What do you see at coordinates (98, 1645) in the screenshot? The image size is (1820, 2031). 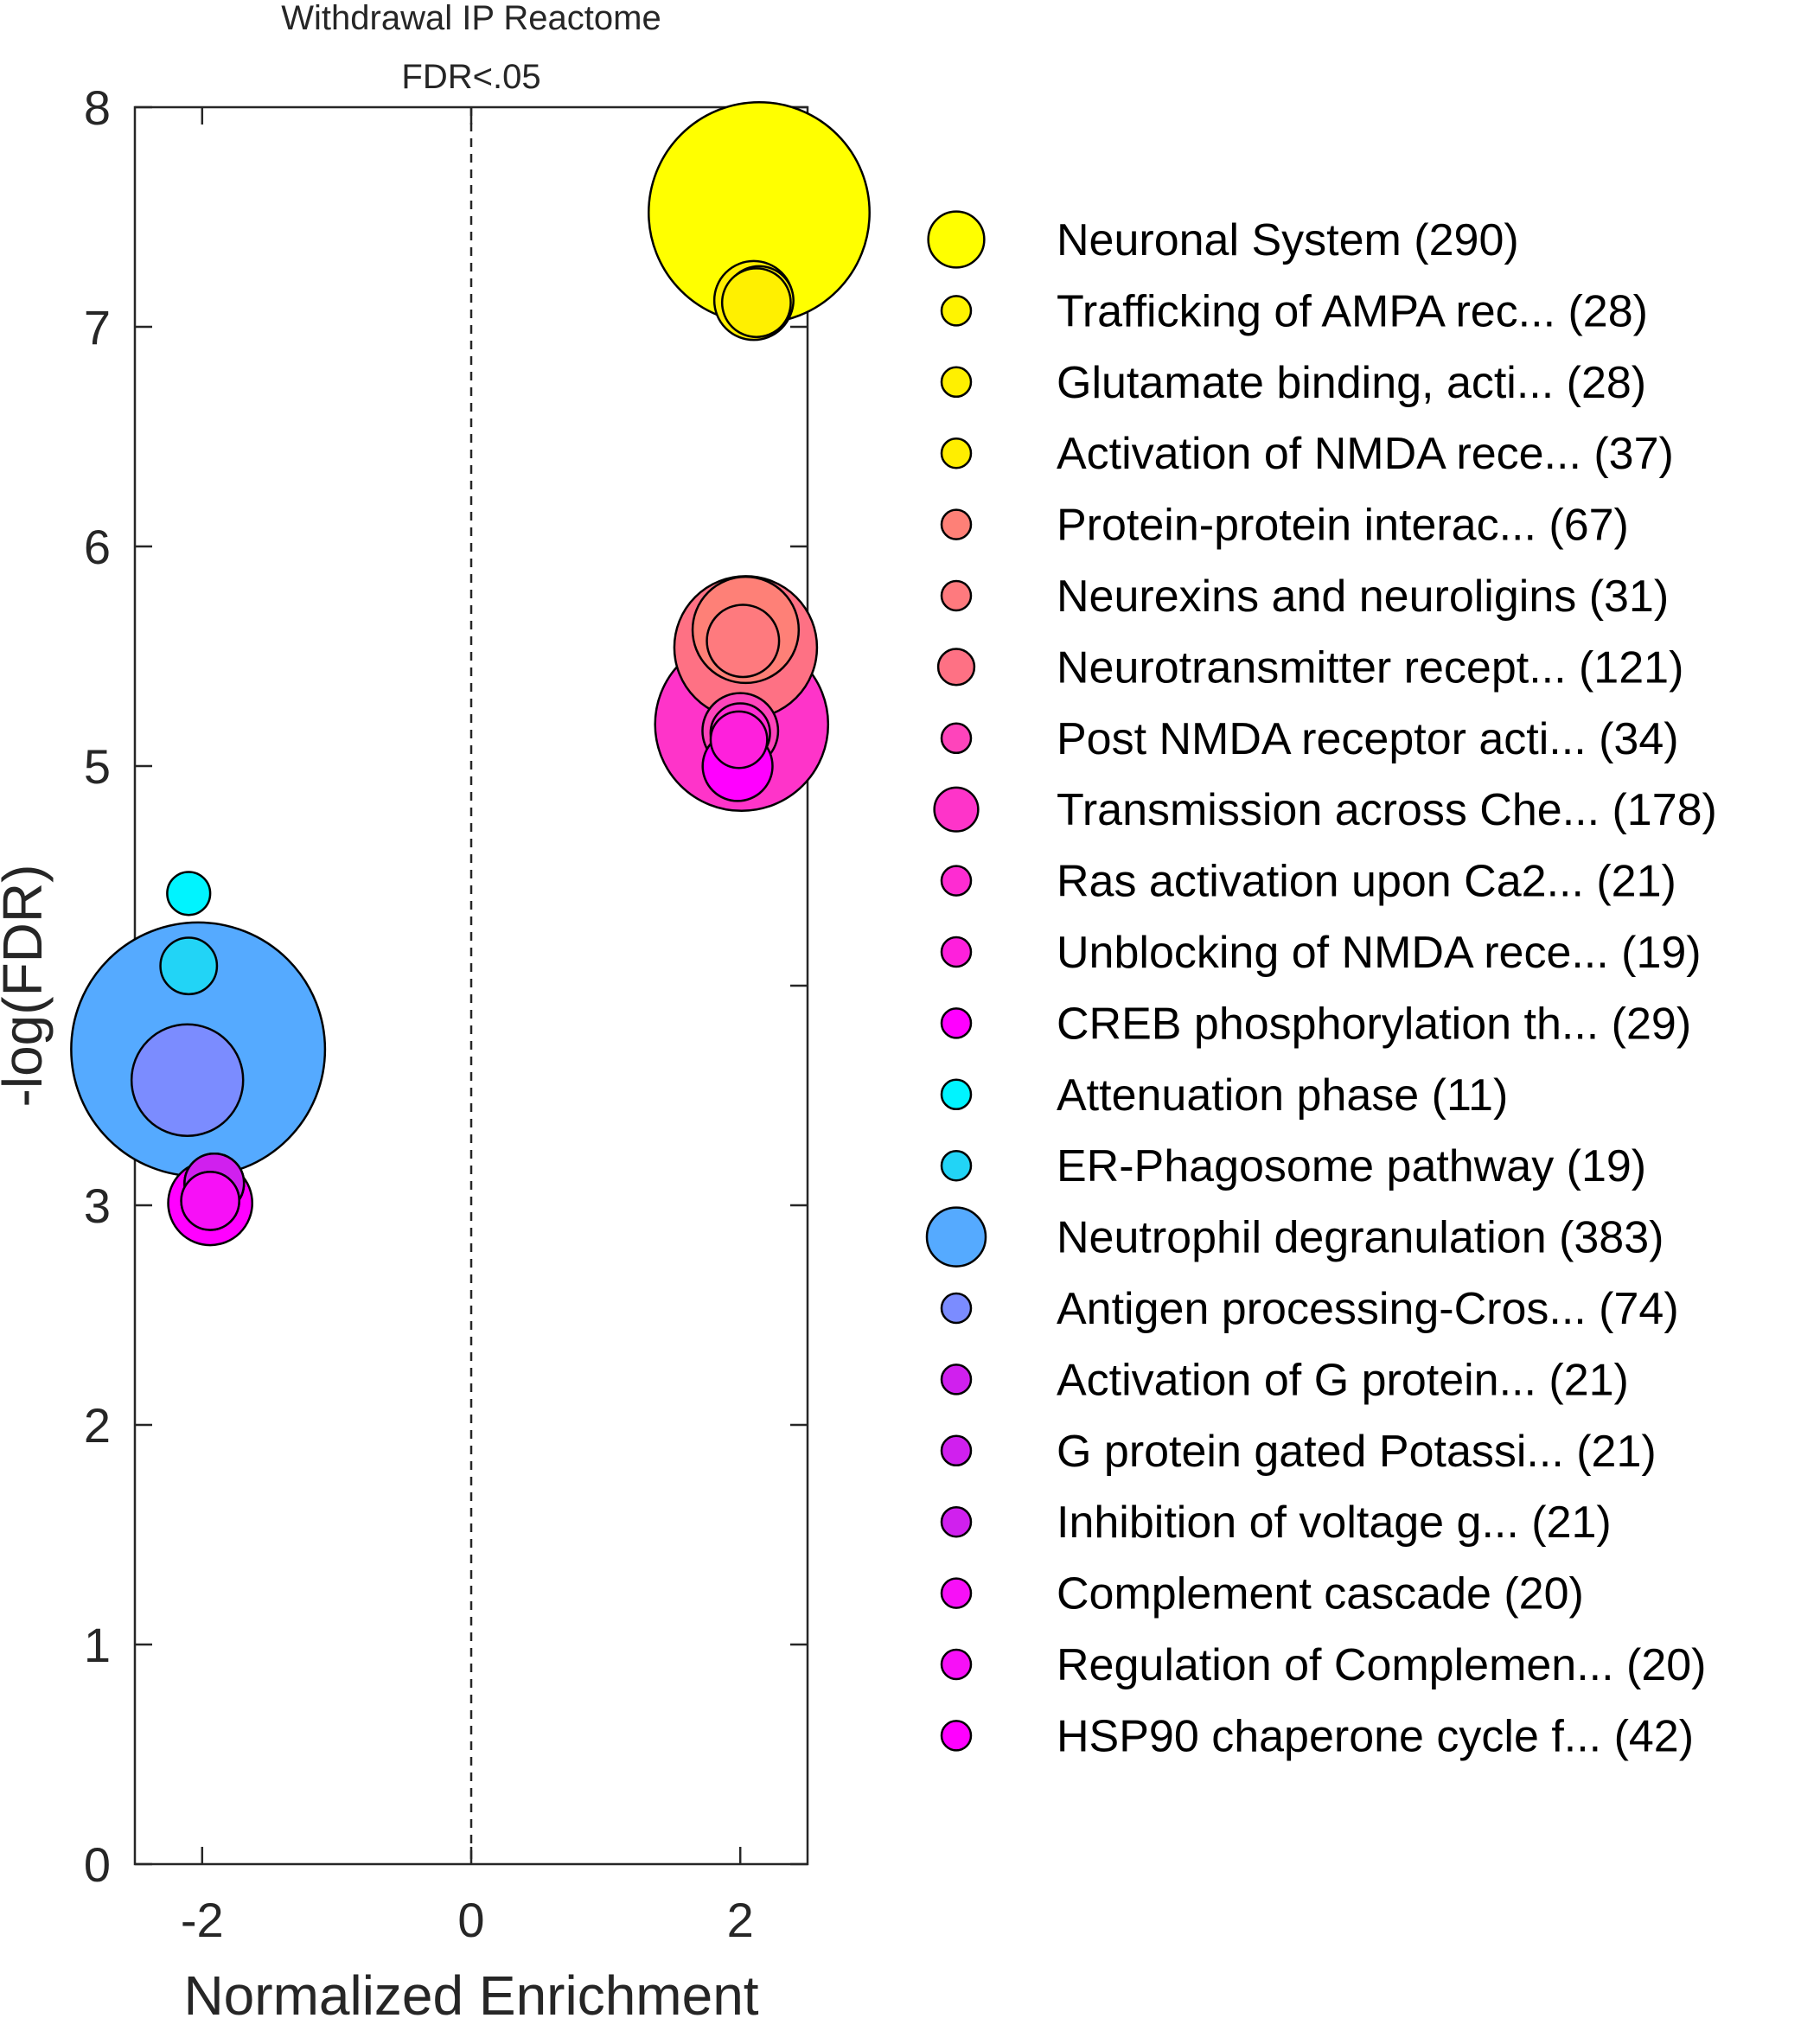 I see `y-tick-label: 1` at bounding box center [98, 1645].